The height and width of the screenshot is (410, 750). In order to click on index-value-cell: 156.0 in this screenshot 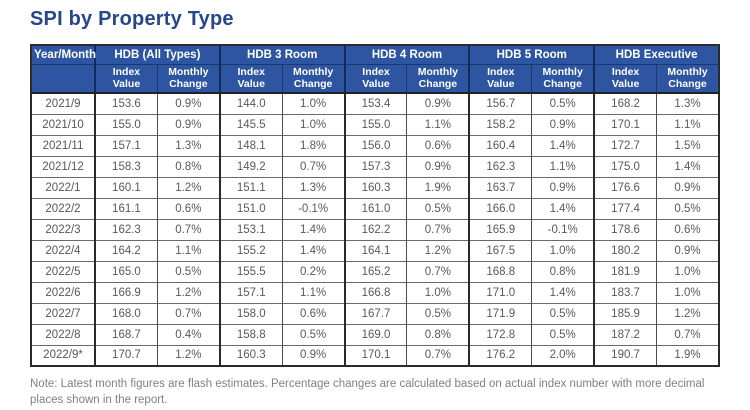, I will do `click(375, 145)`.